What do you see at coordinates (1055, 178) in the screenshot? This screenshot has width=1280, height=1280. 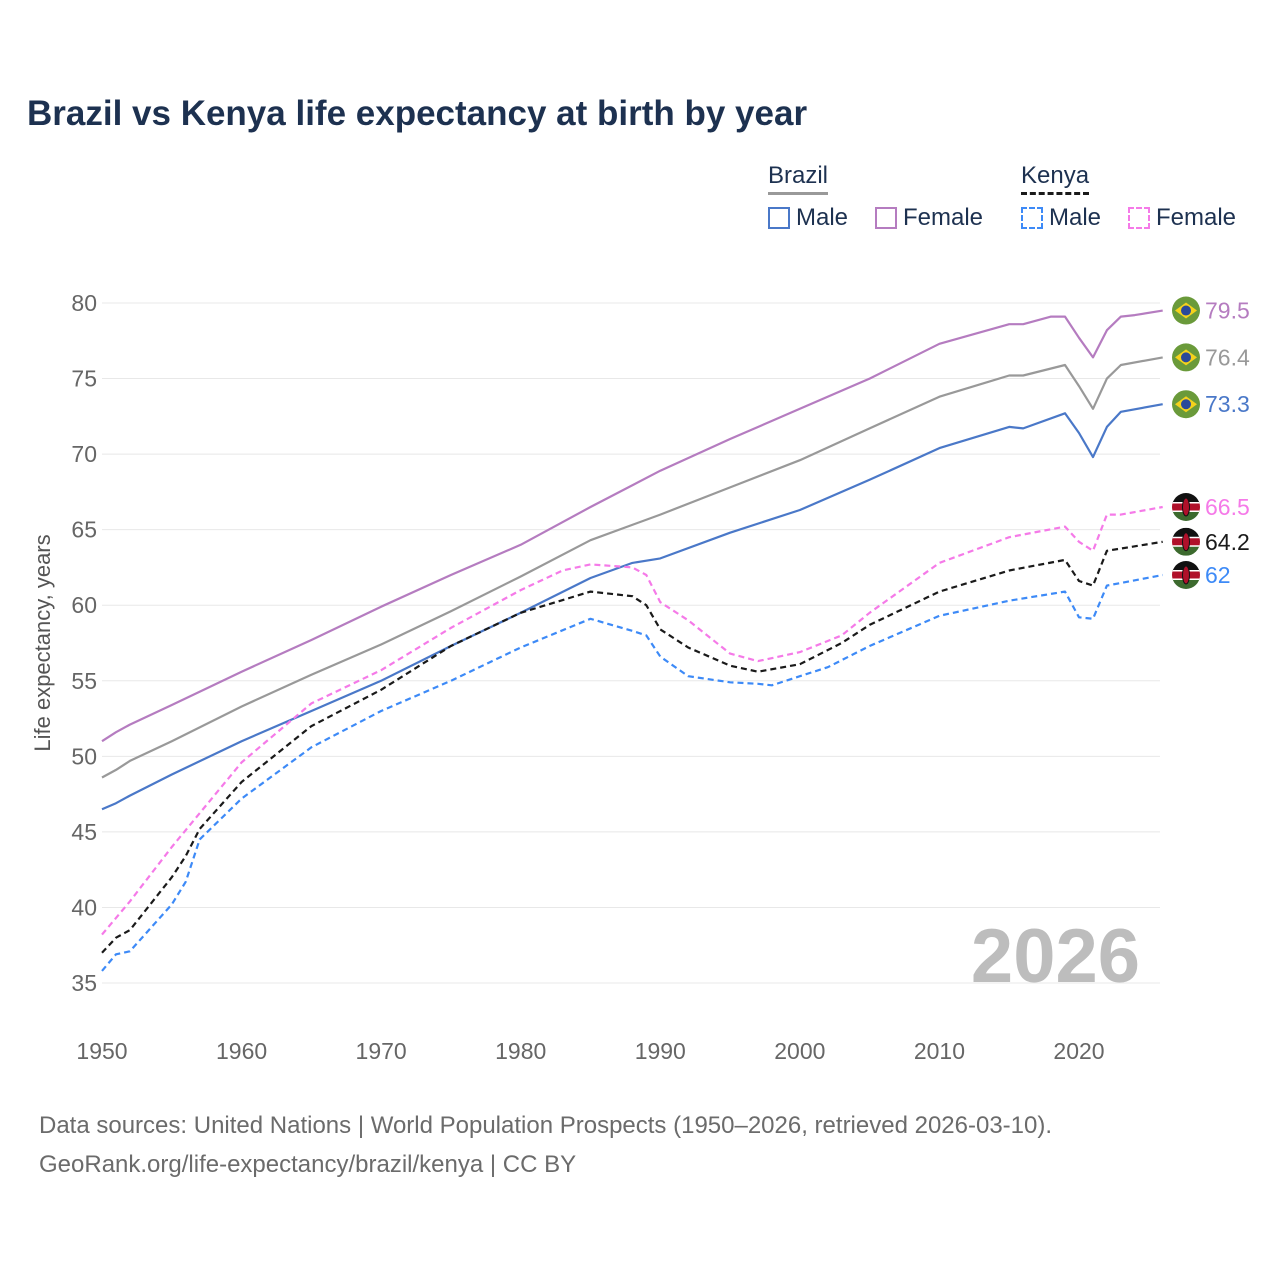 I see `legend-group-kenya: Kenya` at bounding box center [1055, 178].